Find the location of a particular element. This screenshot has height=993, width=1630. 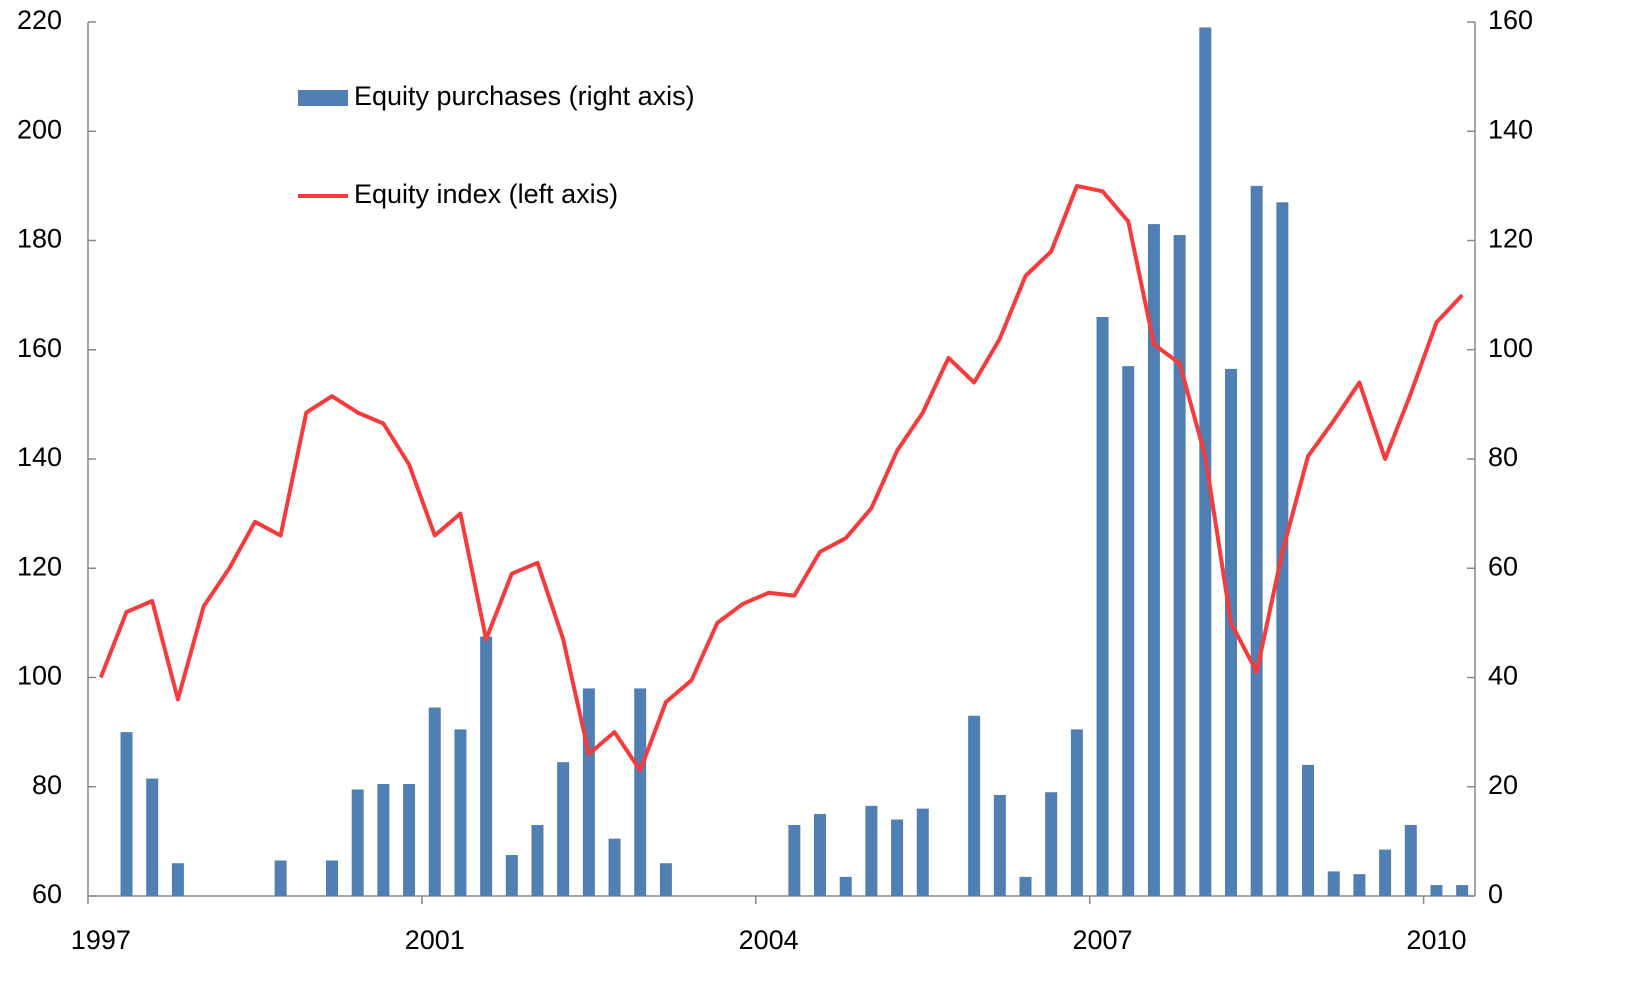

y-tick-label: 220 is located at coordinates (39, 20).